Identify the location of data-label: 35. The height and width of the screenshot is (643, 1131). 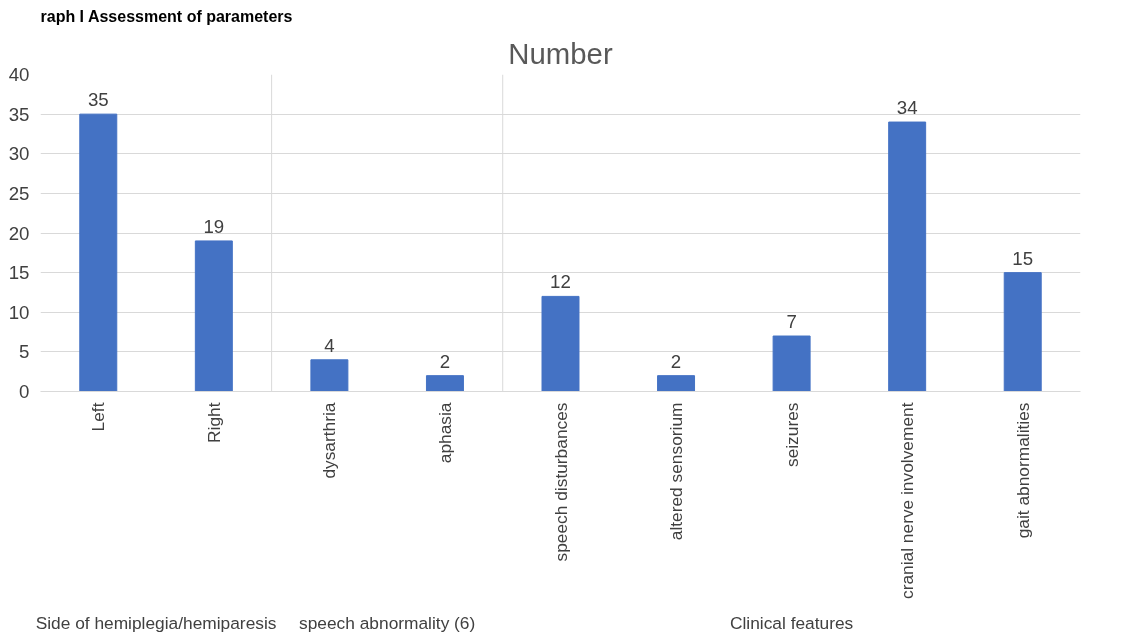
(98, 100).